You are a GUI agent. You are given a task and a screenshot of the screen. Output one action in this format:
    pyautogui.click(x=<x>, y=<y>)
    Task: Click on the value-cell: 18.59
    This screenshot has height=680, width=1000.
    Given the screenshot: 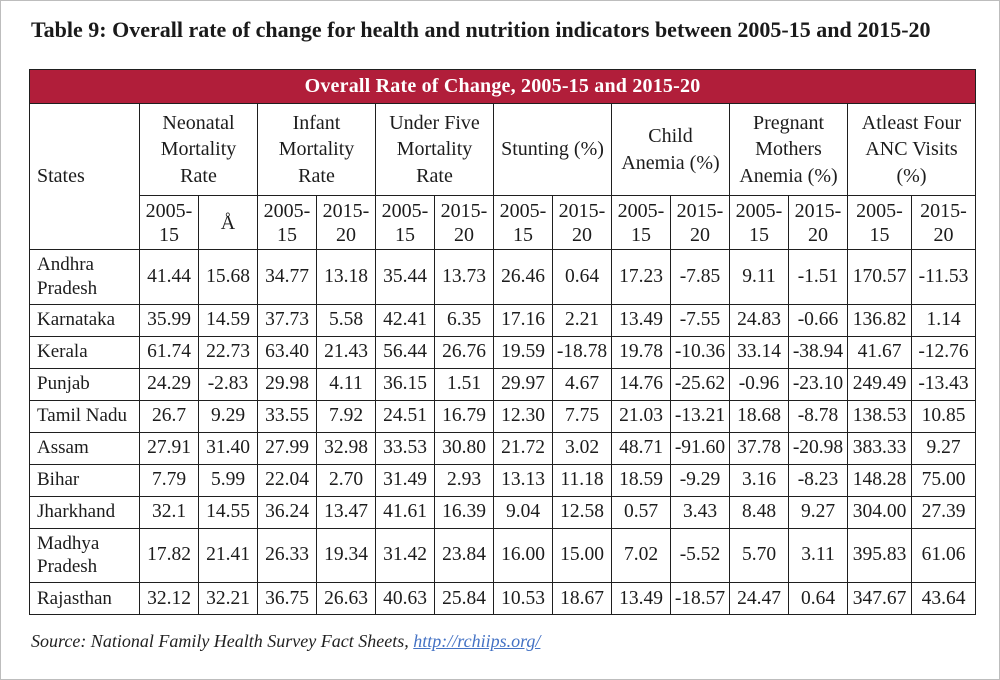 What is the action you would take?
    pyautogui.click(x=641, y=480)
    